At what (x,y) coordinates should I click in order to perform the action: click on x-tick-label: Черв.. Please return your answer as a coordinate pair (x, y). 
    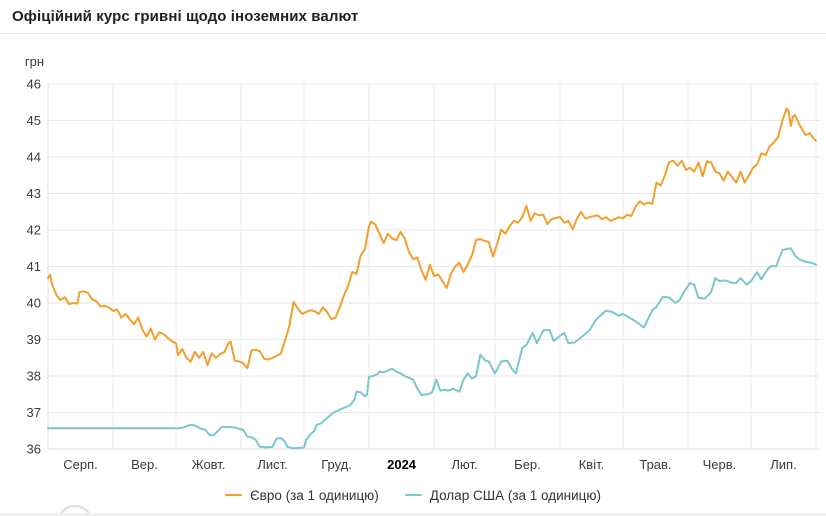
    Looking at the image, I should click on (720, 464).